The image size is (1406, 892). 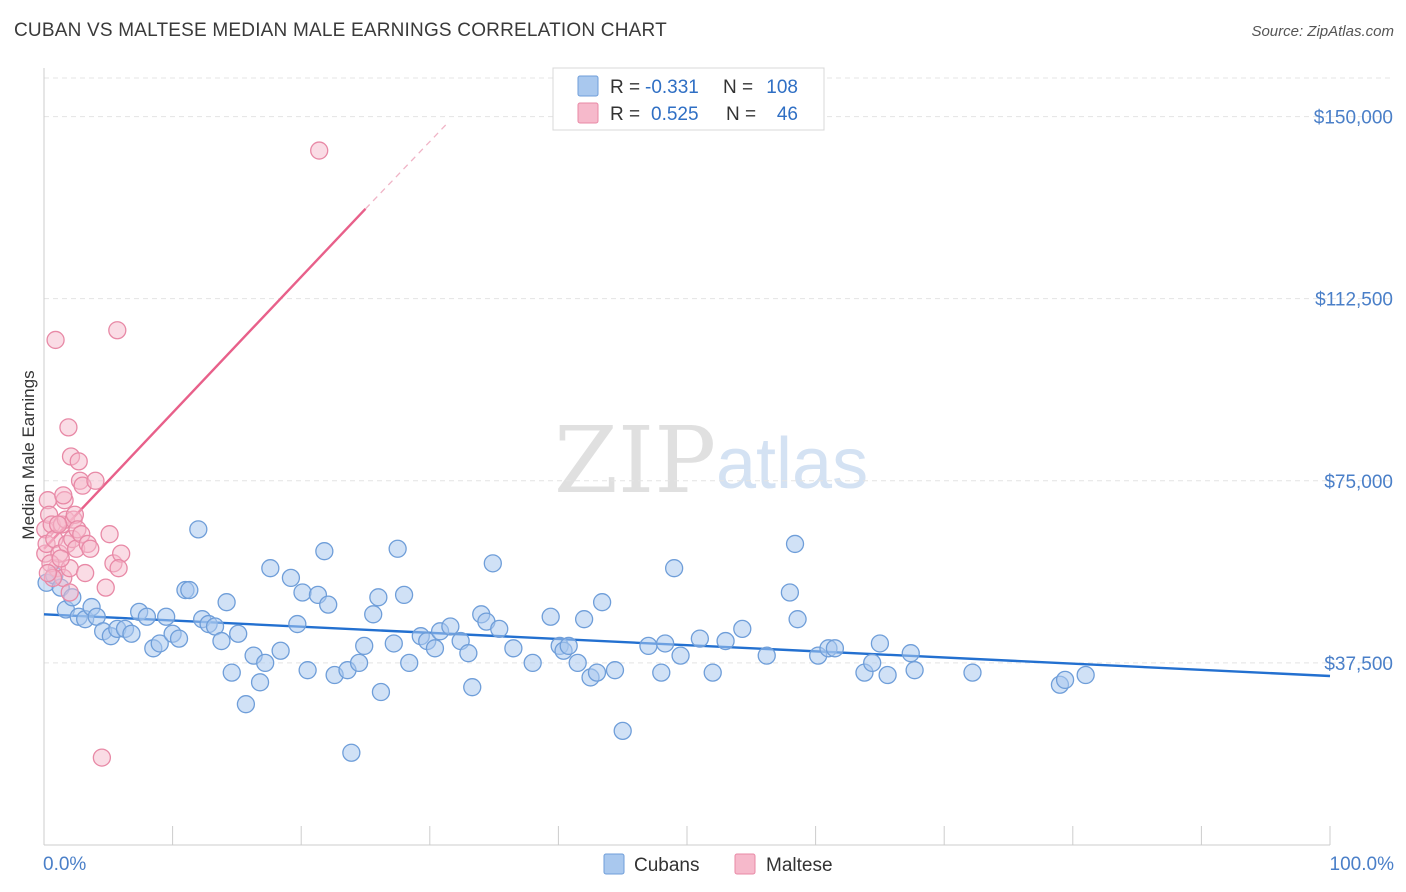 What do you see at coordinates (675, 114) in the screenshot?
I see `legend-r-value-maltese: 0.525` at bounding box center [675, 114].